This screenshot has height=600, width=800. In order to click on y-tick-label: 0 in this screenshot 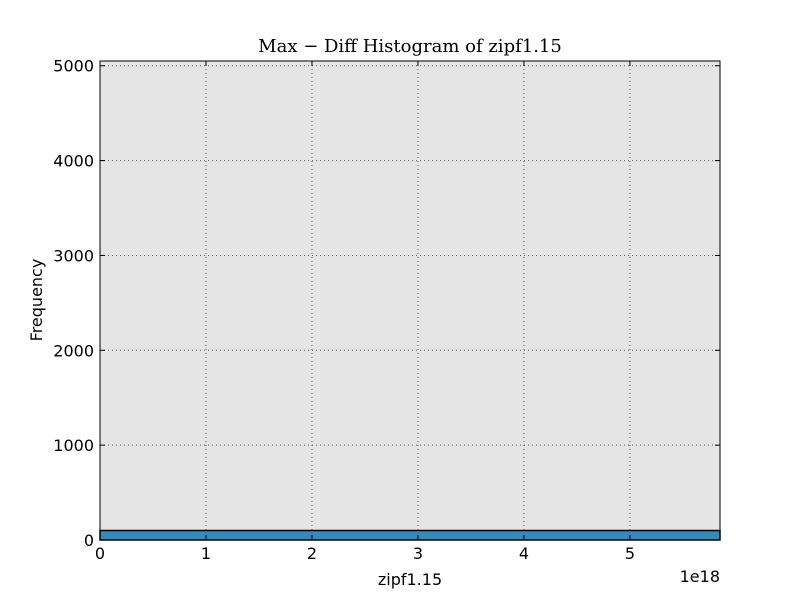, I will do `click(89, 540)`.